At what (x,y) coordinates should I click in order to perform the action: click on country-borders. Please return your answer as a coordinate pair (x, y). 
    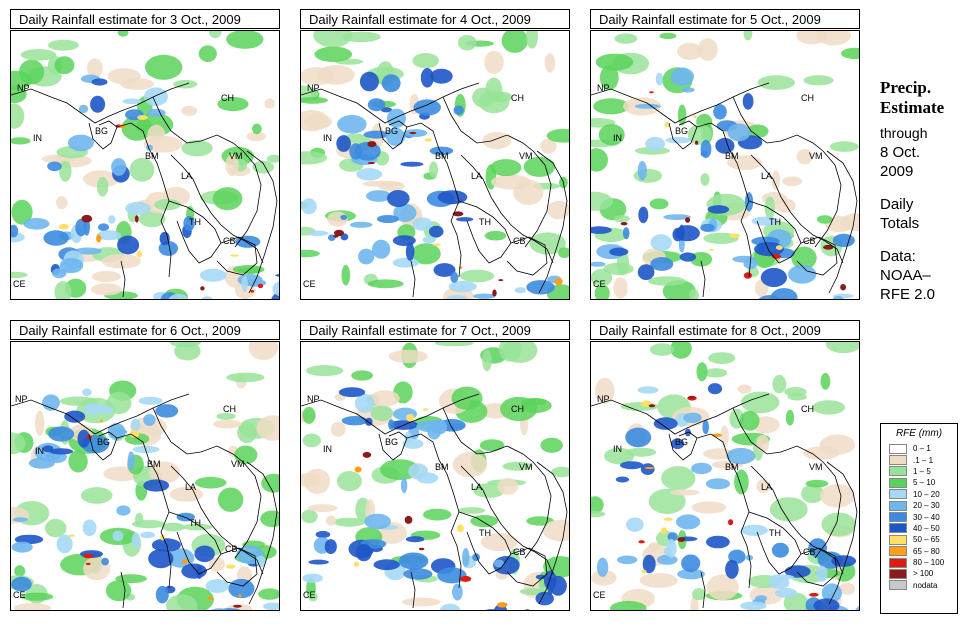
    Looking at the image, I should click on (434, 501).